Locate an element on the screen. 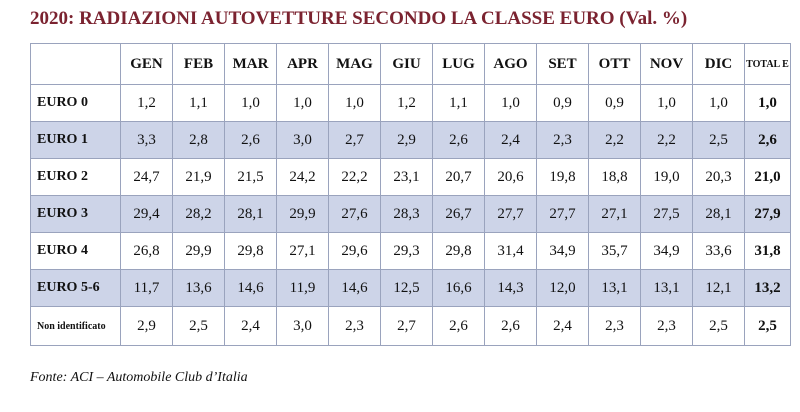  row-label: EURO 2 is located at coordinates (75, 177).